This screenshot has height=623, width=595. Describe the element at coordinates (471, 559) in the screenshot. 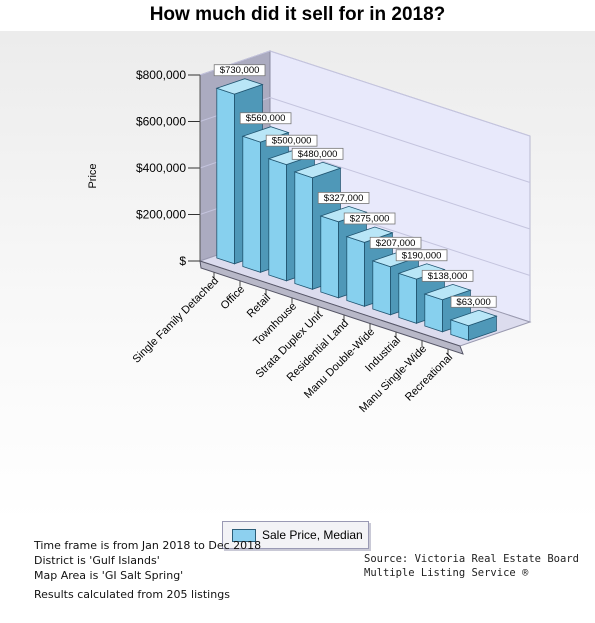

I see `source-text: Source: Victoria Real Estate Board` at that location.